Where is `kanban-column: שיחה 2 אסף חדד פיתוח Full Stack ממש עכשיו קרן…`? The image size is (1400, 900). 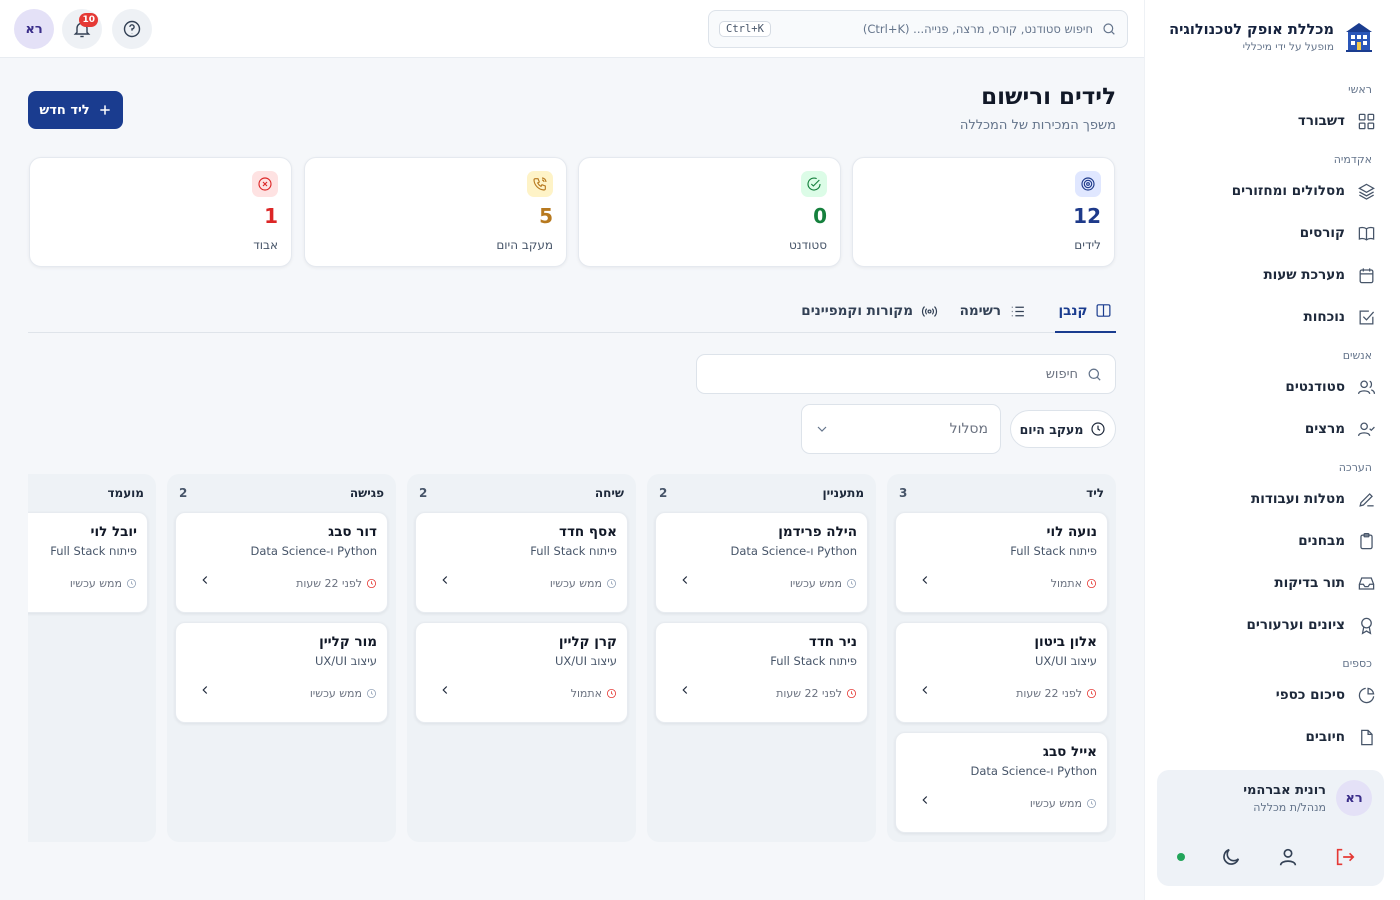 kanban-column: שיחה 2 אסף חדד פיתוח Full Stack ממש עכשיו קרן… is located at coordinates (521, 658).